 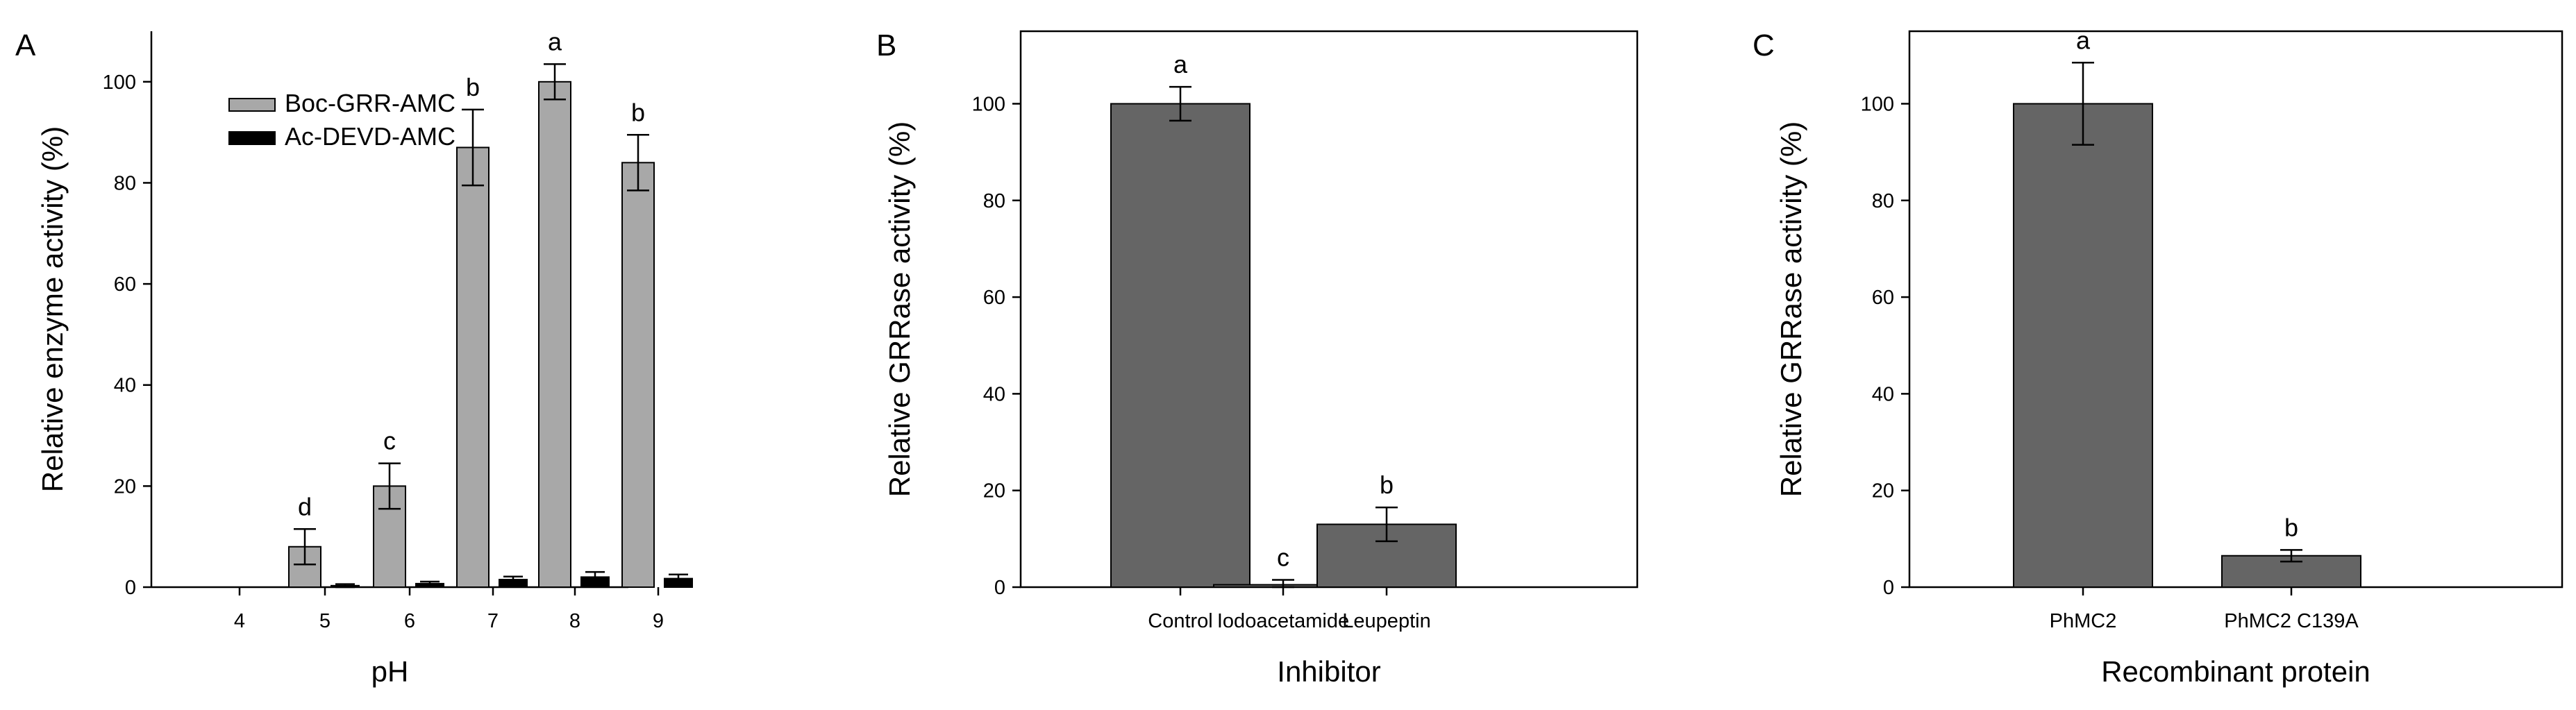 What do you see at coordinates (2291, 621) in the screenshot?
I see `x-tick-label: PhMC2 C139A` at bounding box center [2291, 621].